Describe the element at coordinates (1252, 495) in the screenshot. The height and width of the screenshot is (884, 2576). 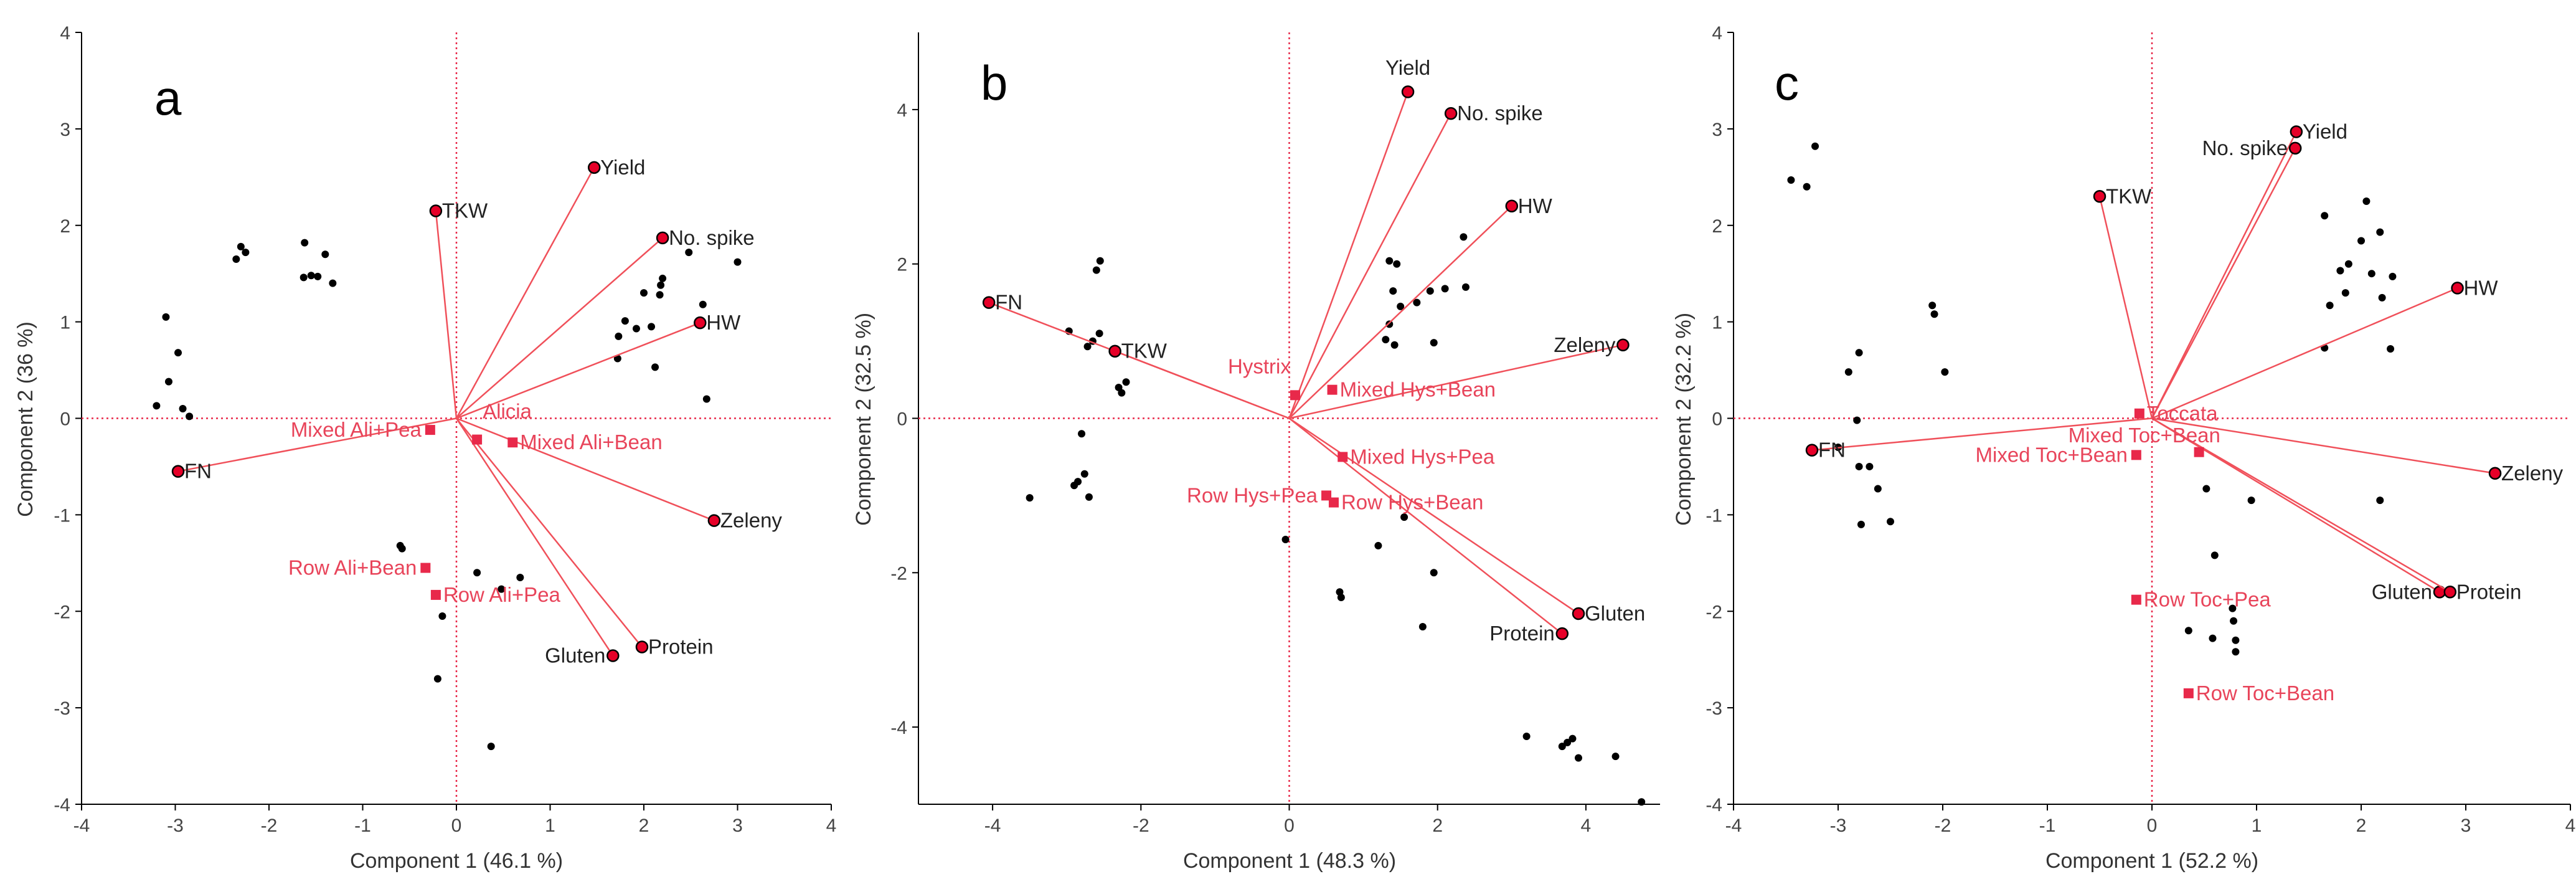
I see `treatment-label: Row Hys+Pea` at that location.